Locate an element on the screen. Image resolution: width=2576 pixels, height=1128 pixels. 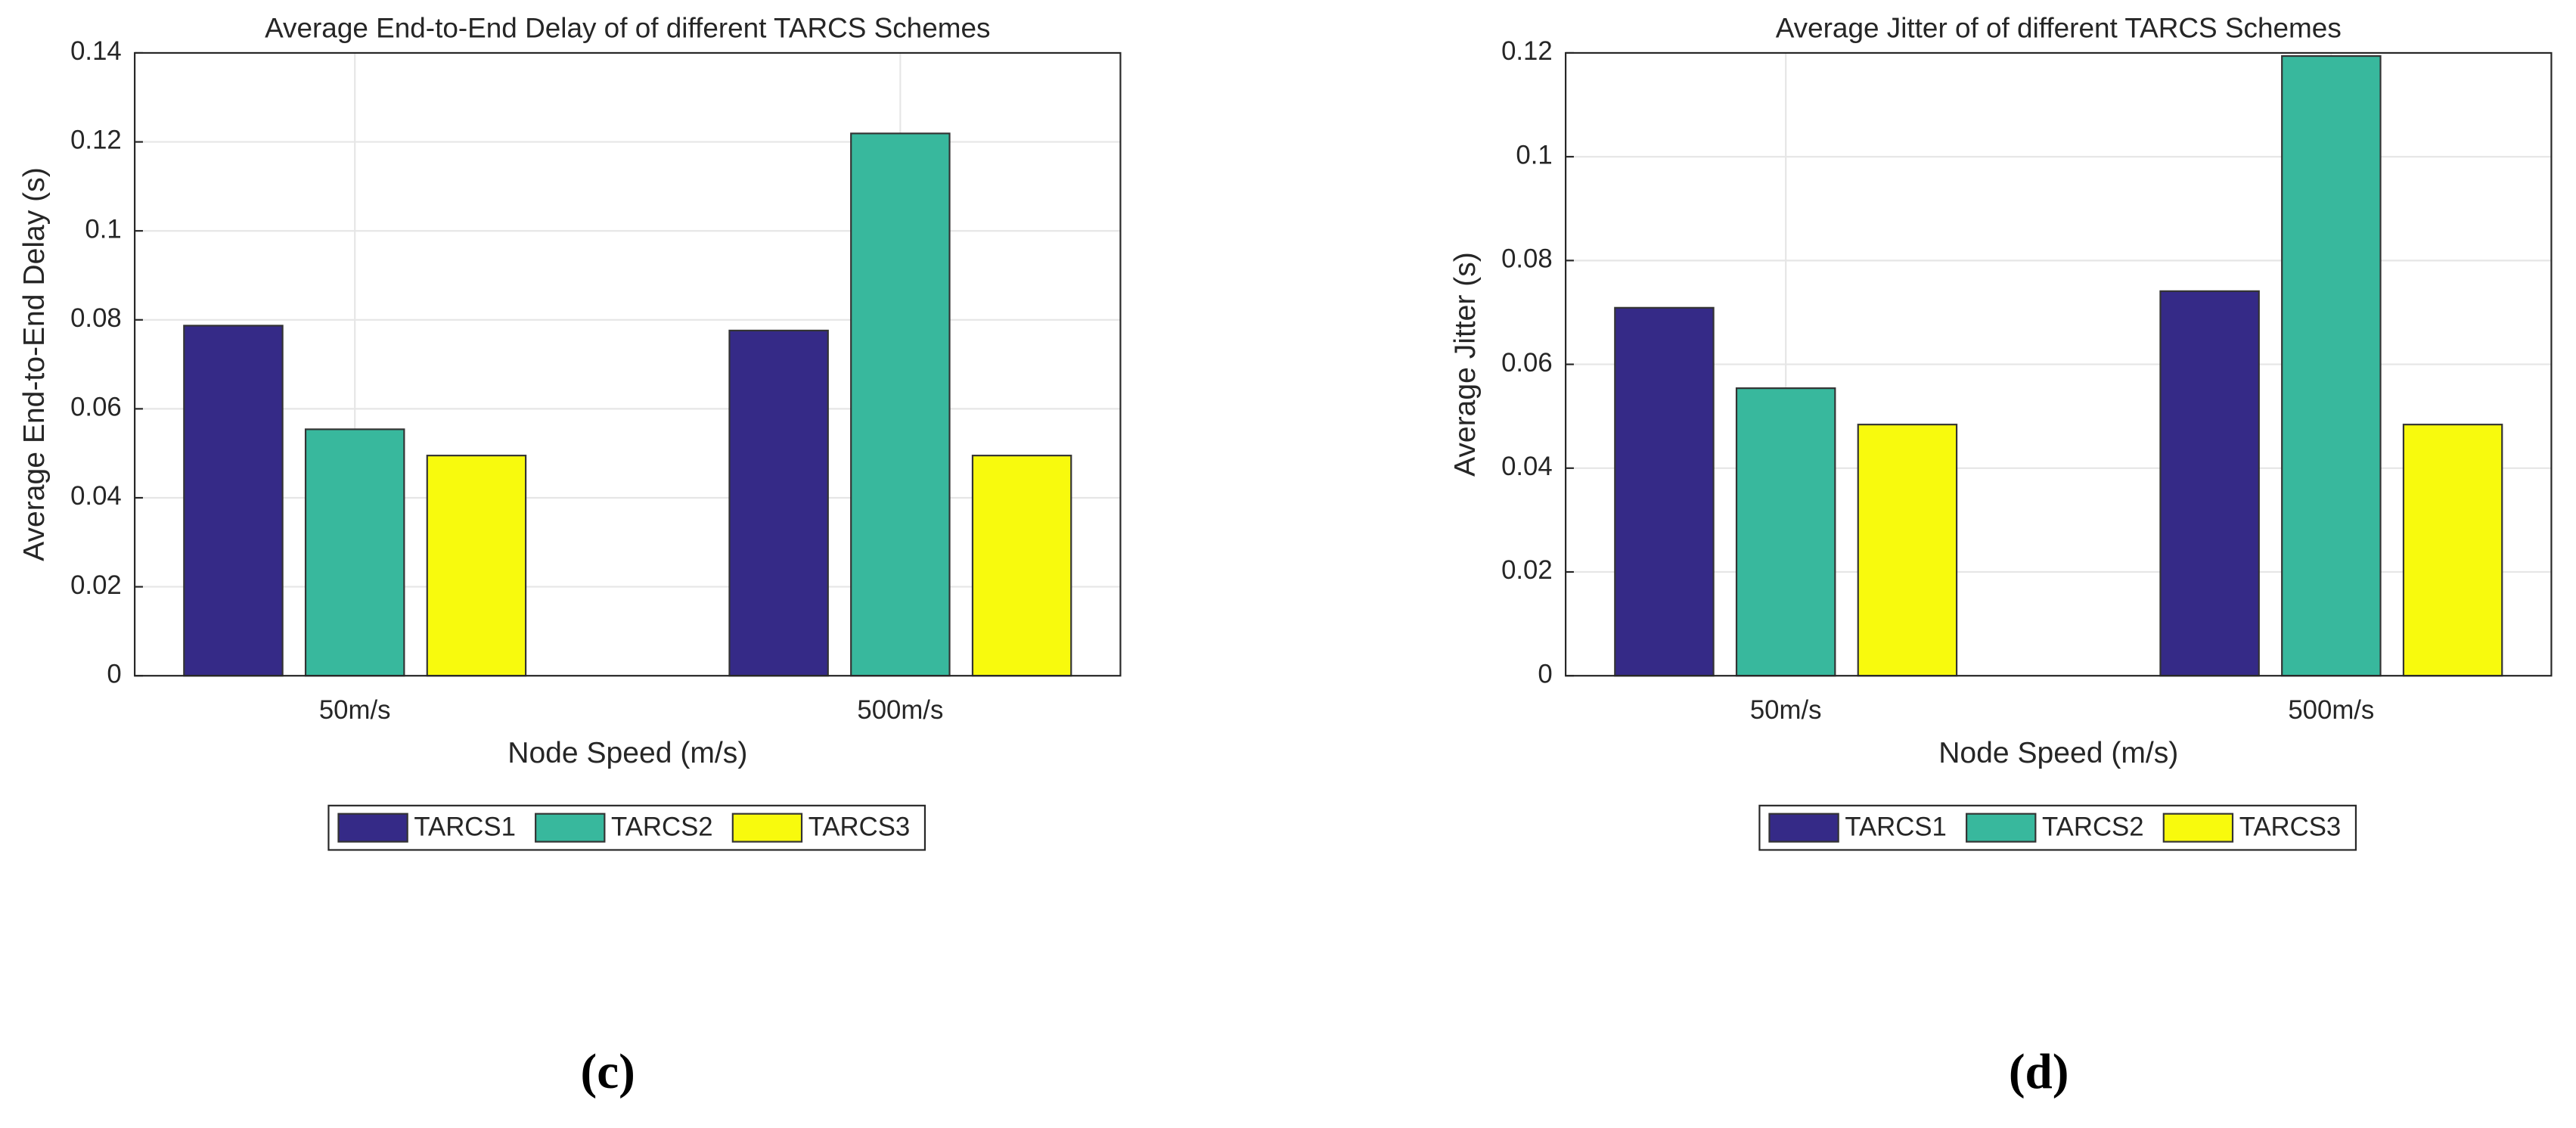
y-axis-label: Average Jitter (s) is located at coordinates (1465, 364).